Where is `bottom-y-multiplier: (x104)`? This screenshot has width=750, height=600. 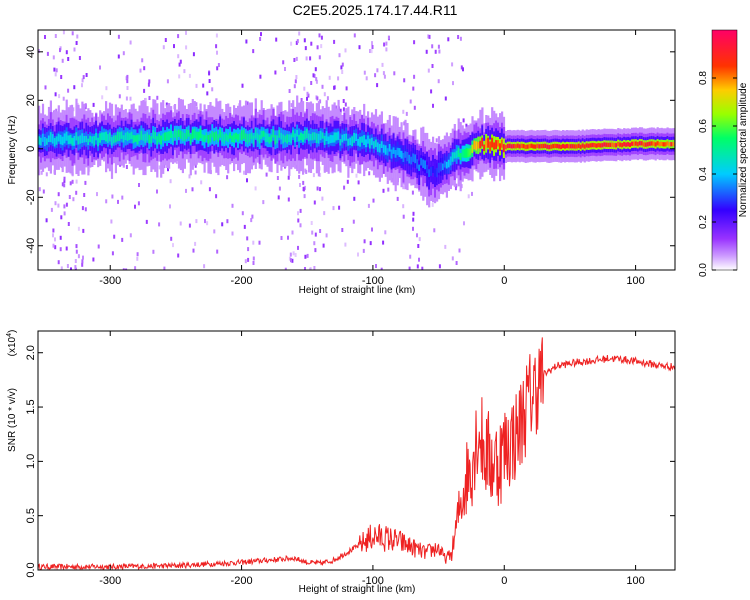 bottom-y-multiplier: (x104) is located at coordinates (12, 343).